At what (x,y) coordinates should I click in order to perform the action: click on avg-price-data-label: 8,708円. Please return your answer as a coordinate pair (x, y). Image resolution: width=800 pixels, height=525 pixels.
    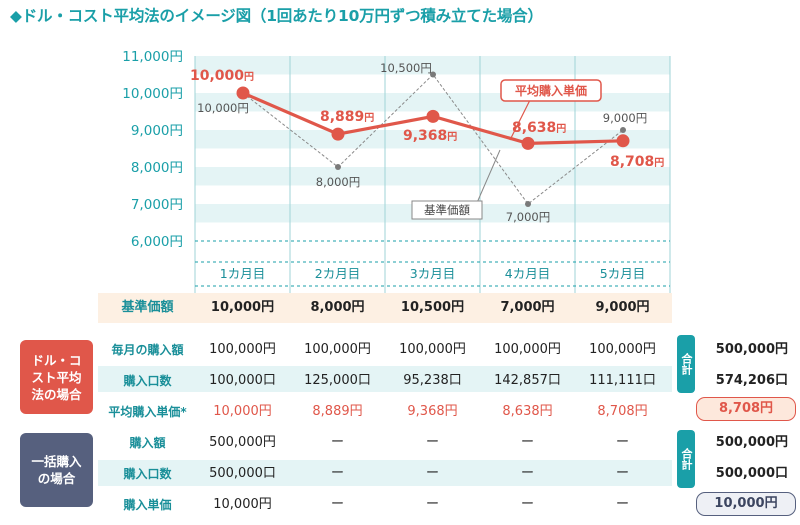
    Looking at the image, I should click on (637, 162).